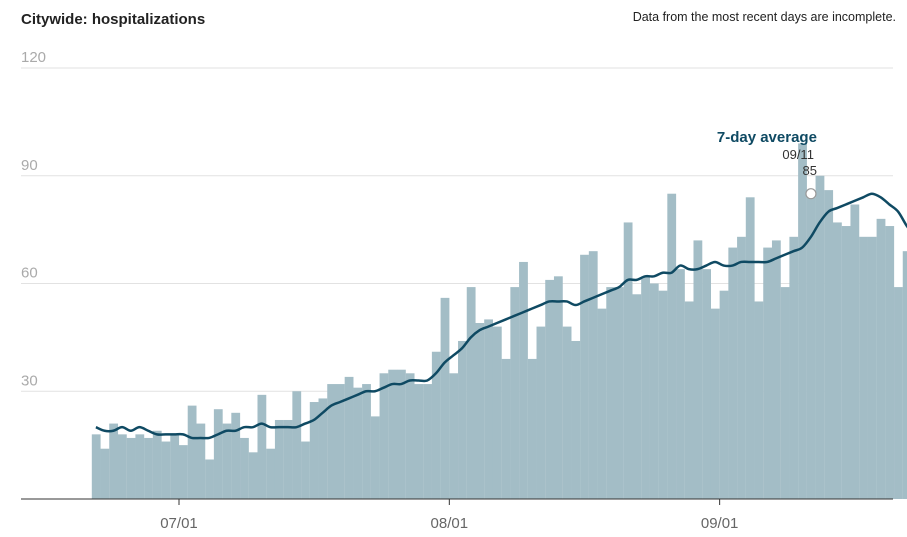 Image resolution: width=907 pixels, height=537 pixels. What do you see at coordinates (179, 523) in the screenshot?
I see `x-tick-label: 07/01` at bounding box center [179, 523].